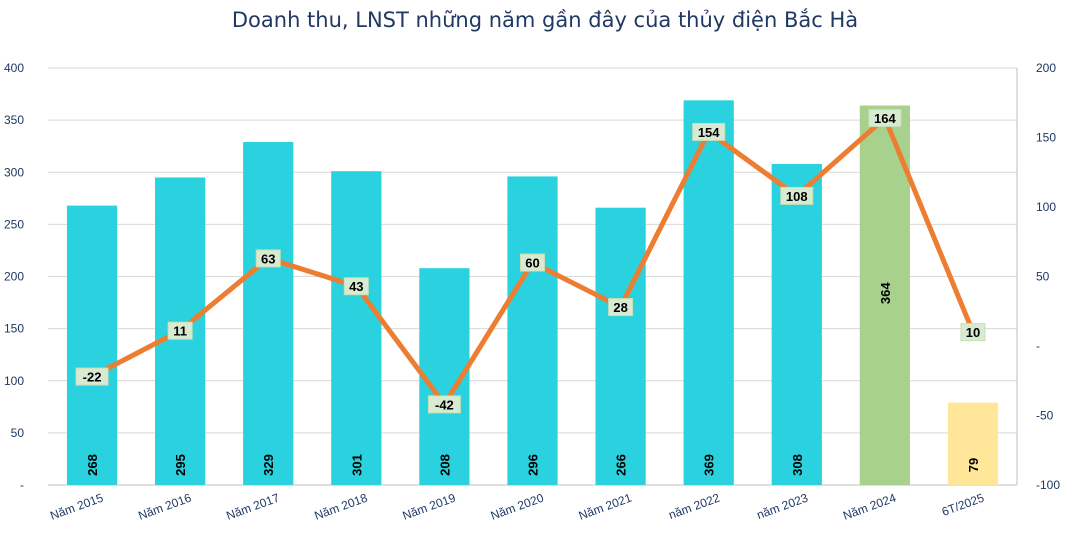 The height and width of the screenshot is (533, 1071). I want to click on bar-value-label: 296, so click(533, 465).